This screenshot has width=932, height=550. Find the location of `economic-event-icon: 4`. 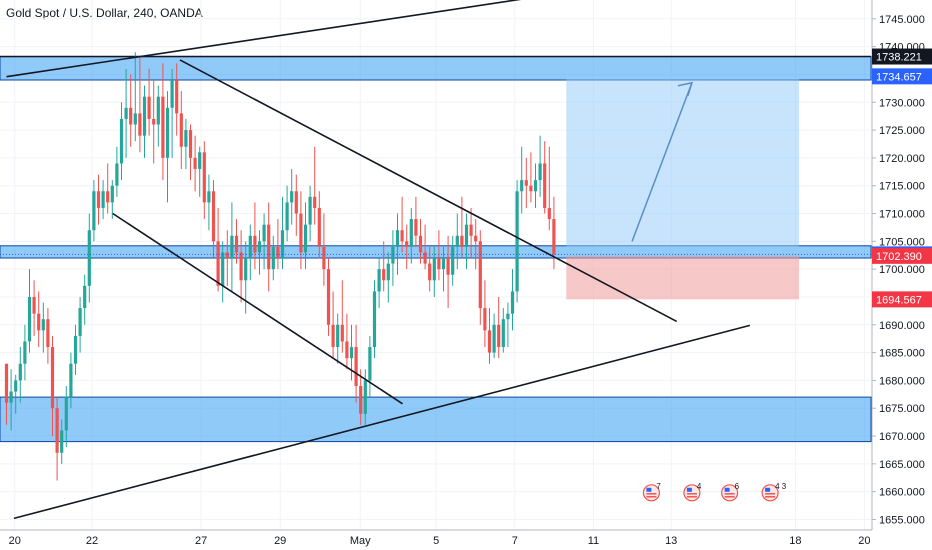

economic-event-icon: 4 is located at coordinates (692, 492).